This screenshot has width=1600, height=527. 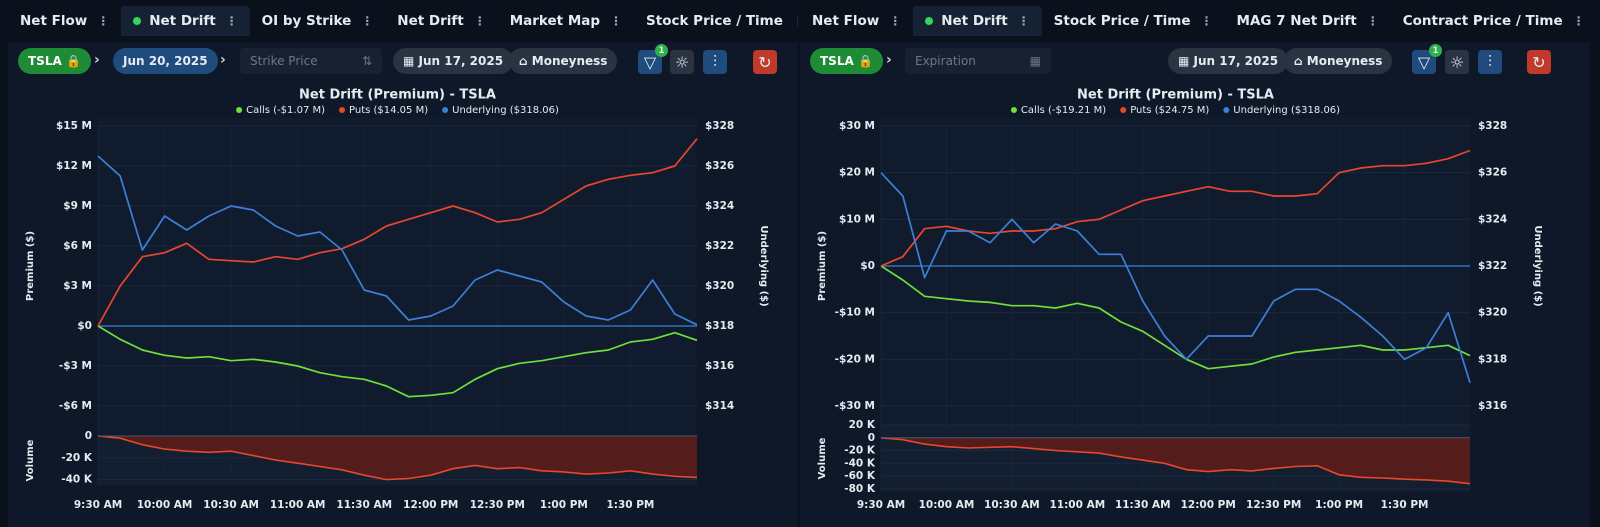 I want to click on tab: MAG 7 Net Drift ⋮, so click(x=1307, y=21).